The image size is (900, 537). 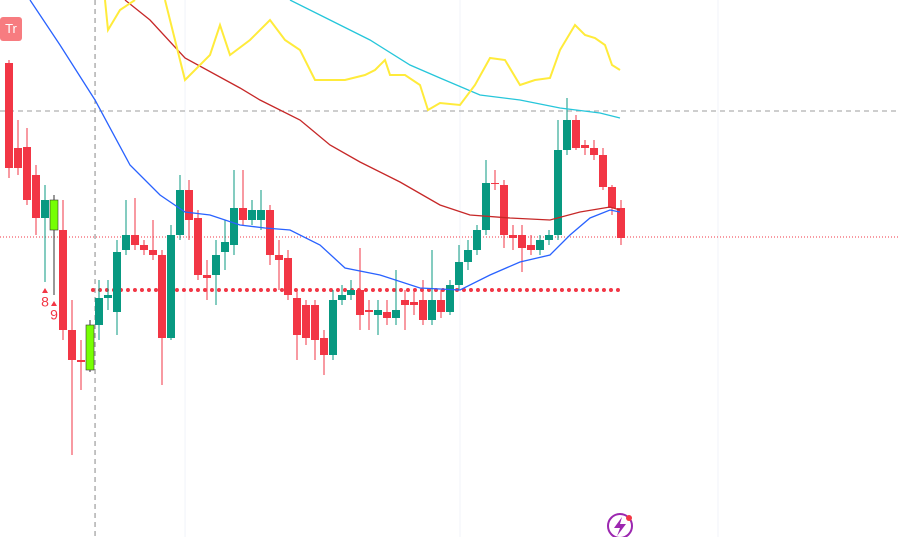 I want to click on signal-label: 9, so click(x=54, y=315).